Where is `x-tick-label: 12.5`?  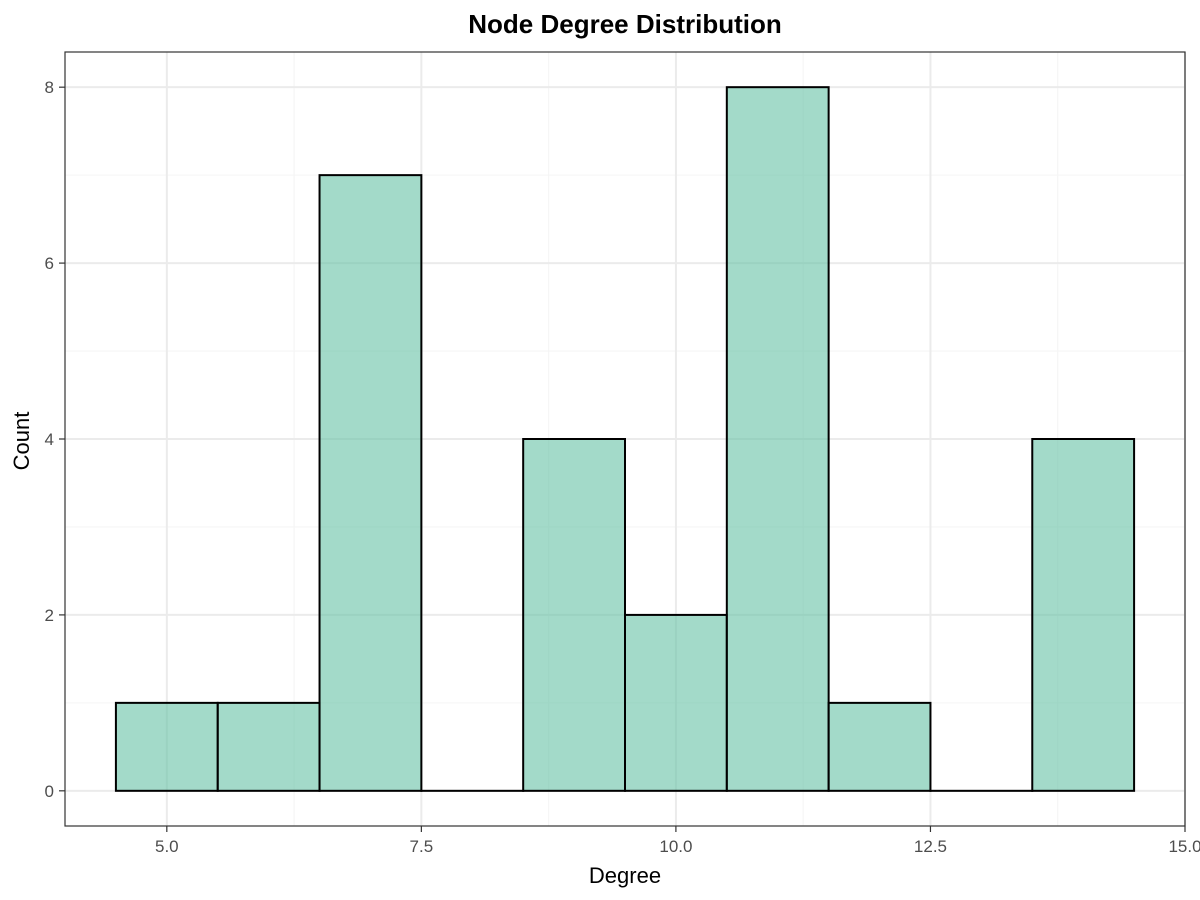
x-tick-label: 12.5 is located at coordinates (930, 846).